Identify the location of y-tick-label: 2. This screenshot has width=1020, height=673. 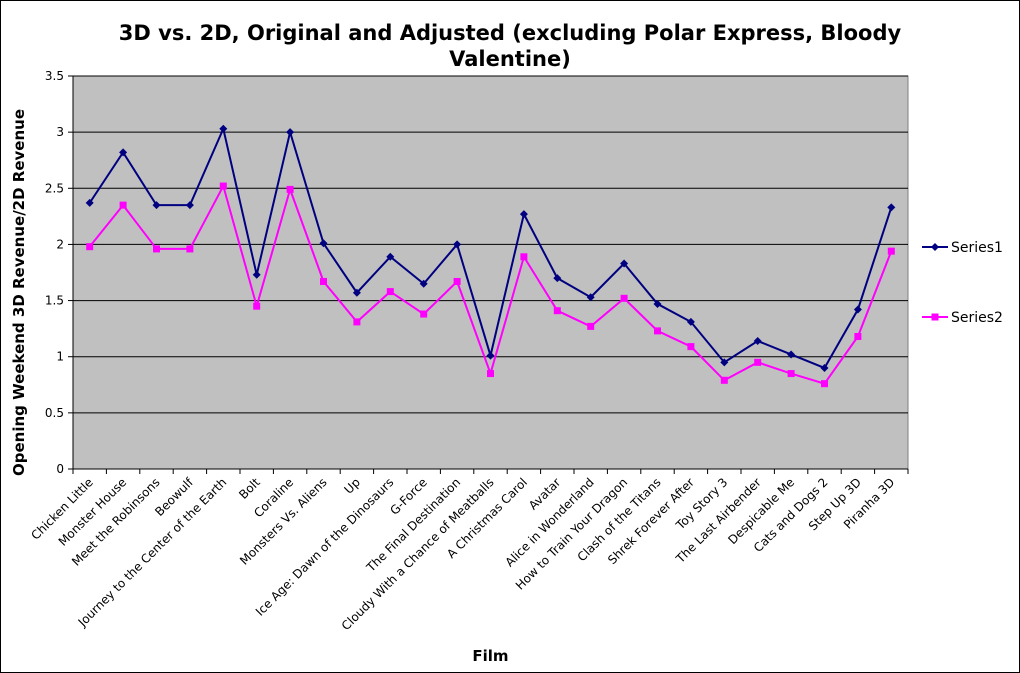
(60, 244).